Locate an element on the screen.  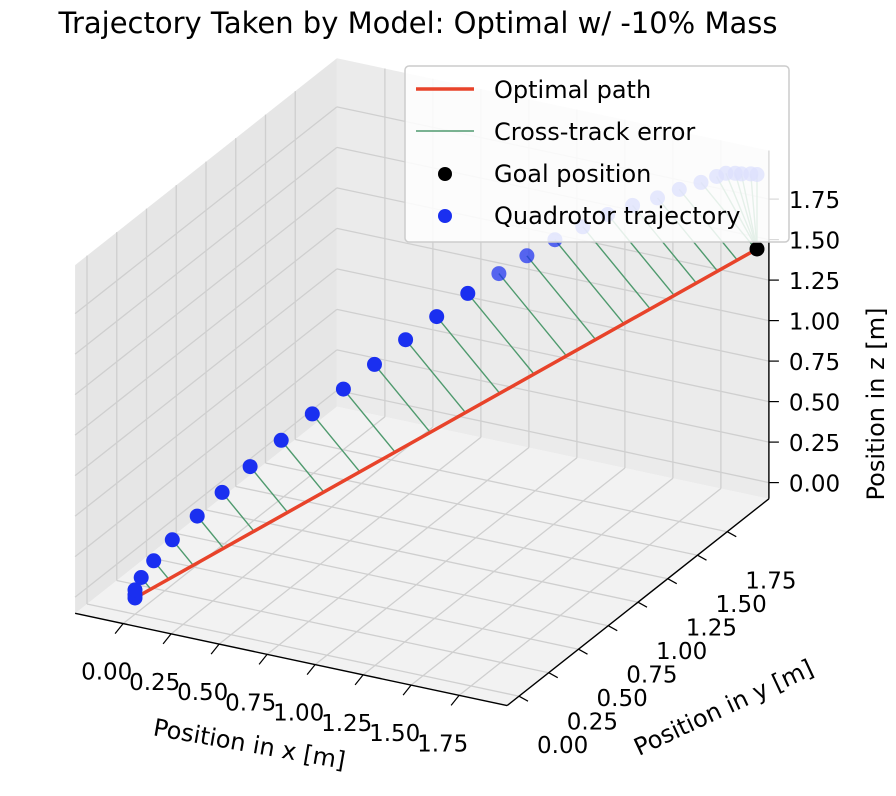
x-axis-line is located at coordinates (291, 659).